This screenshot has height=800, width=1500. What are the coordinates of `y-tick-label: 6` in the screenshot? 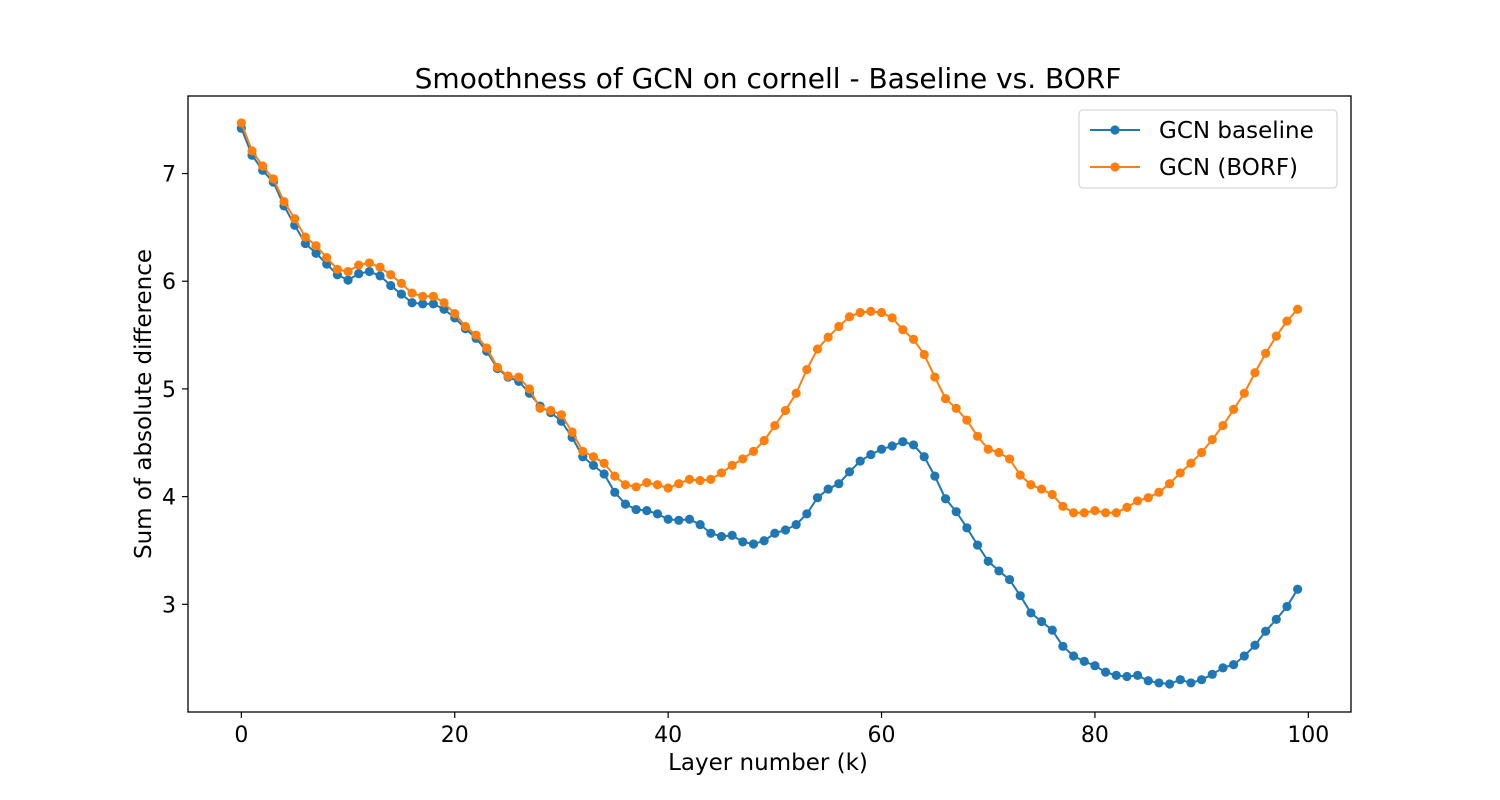 It's located at (169, 282).